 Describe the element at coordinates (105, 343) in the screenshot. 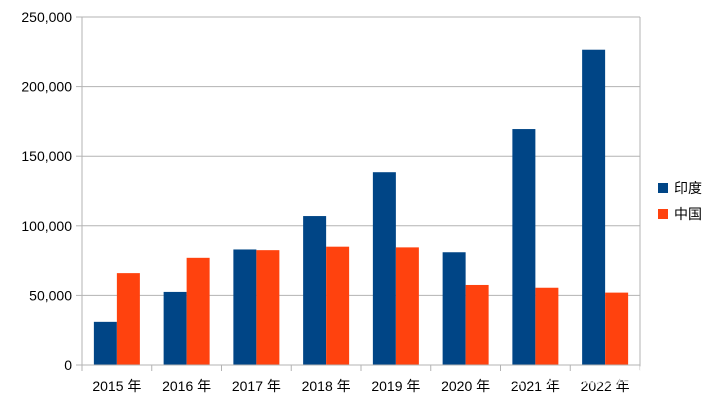

I see `bar-印度-2015 年` at that location.